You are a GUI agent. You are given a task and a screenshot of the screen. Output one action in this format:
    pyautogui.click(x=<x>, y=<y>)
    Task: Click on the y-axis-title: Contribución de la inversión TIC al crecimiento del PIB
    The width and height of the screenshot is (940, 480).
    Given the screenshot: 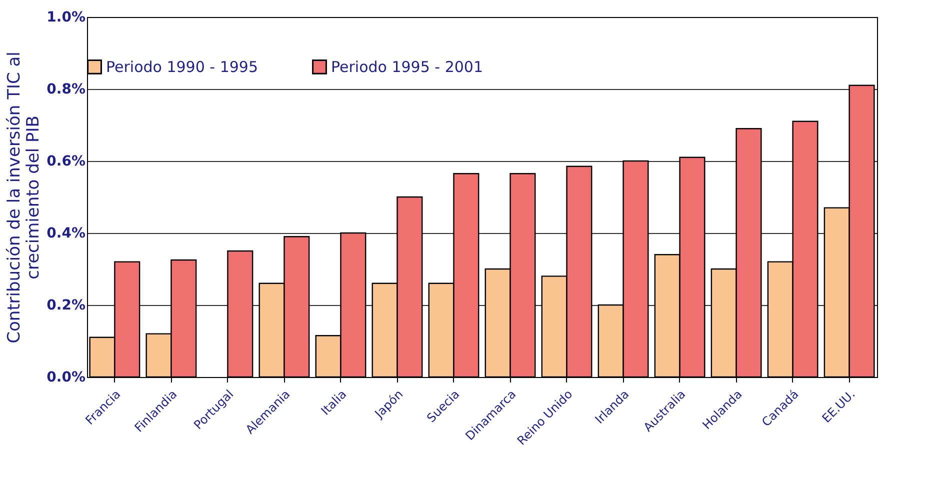 What is the action you would take?
    pyautogui.click(x=24, y=198)
    